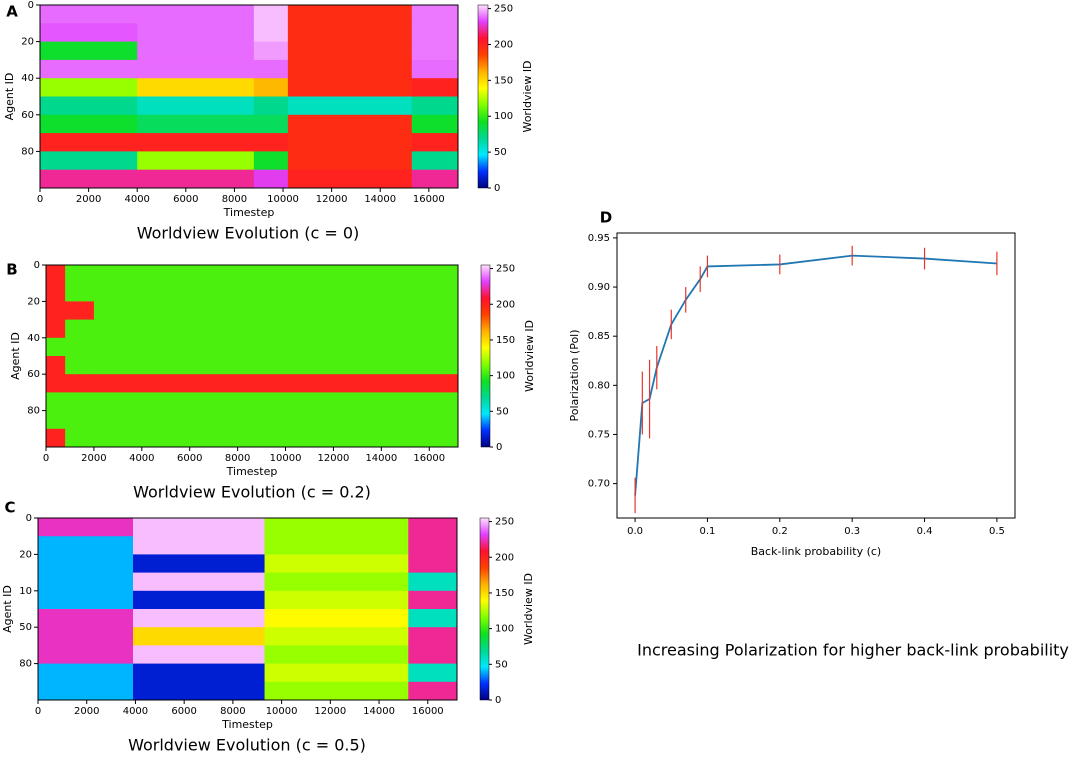 The height and width of the screenshot is (762, 1084). What do you see at coordinates (247, 724) in the screenshot?
I see `x-axis-label: Timestep` at bounding box center [247, 724].